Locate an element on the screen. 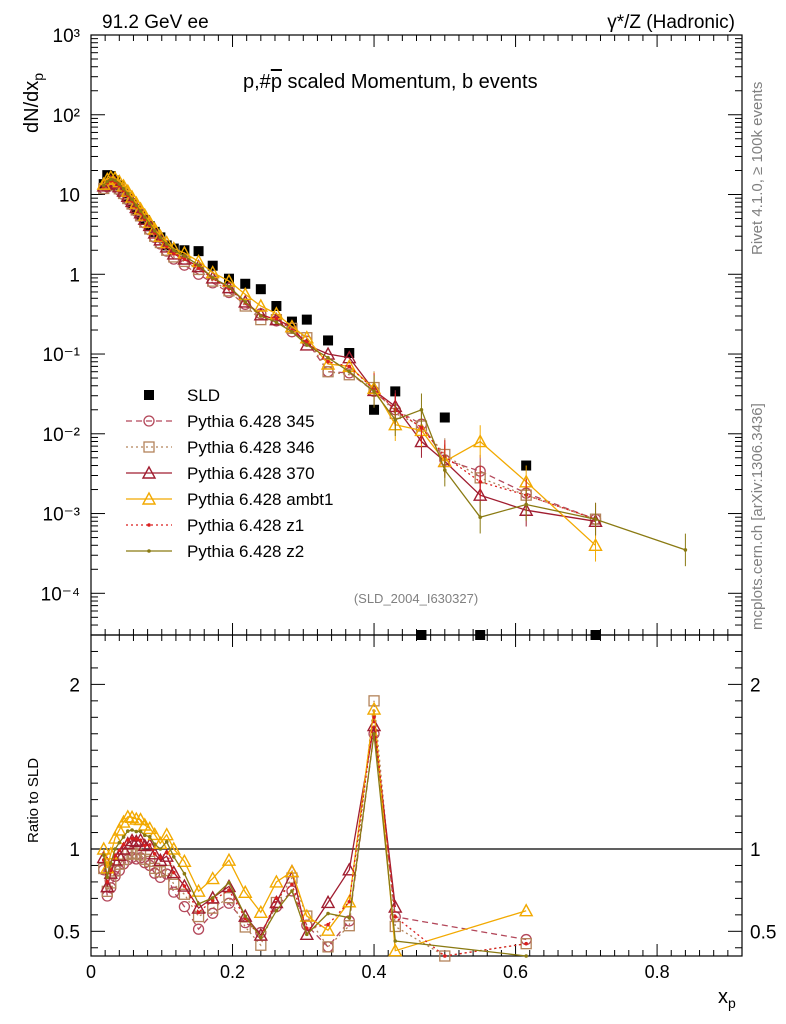 This screenshot has width=786, height=1024. ratio-point-p345 is located at coordinates (198, 929).